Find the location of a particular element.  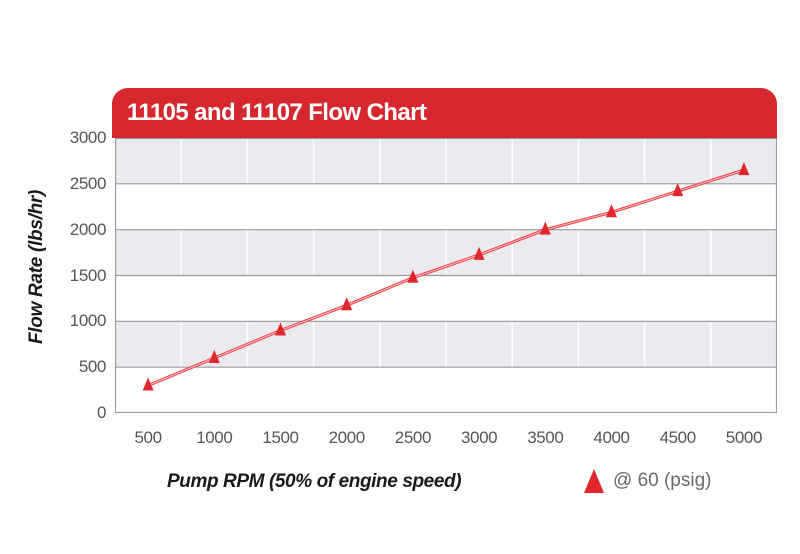

x-tick-label: 500 is located at coordinates (148, 437).